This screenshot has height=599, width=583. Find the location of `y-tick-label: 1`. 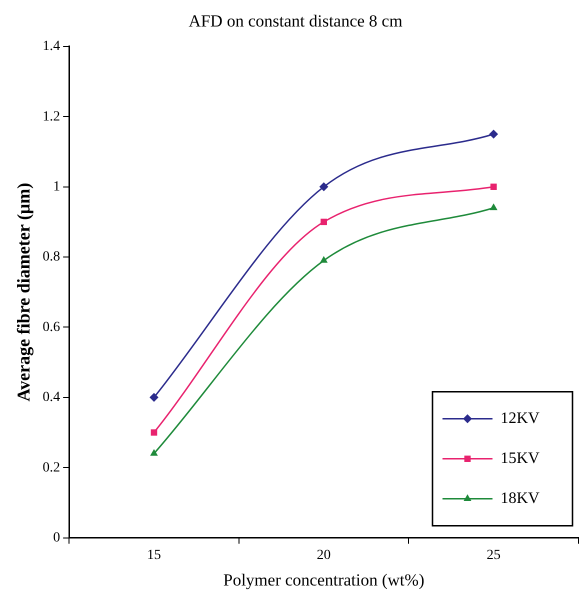

y-tick-label: 1 is located at coordinates (56, 186).